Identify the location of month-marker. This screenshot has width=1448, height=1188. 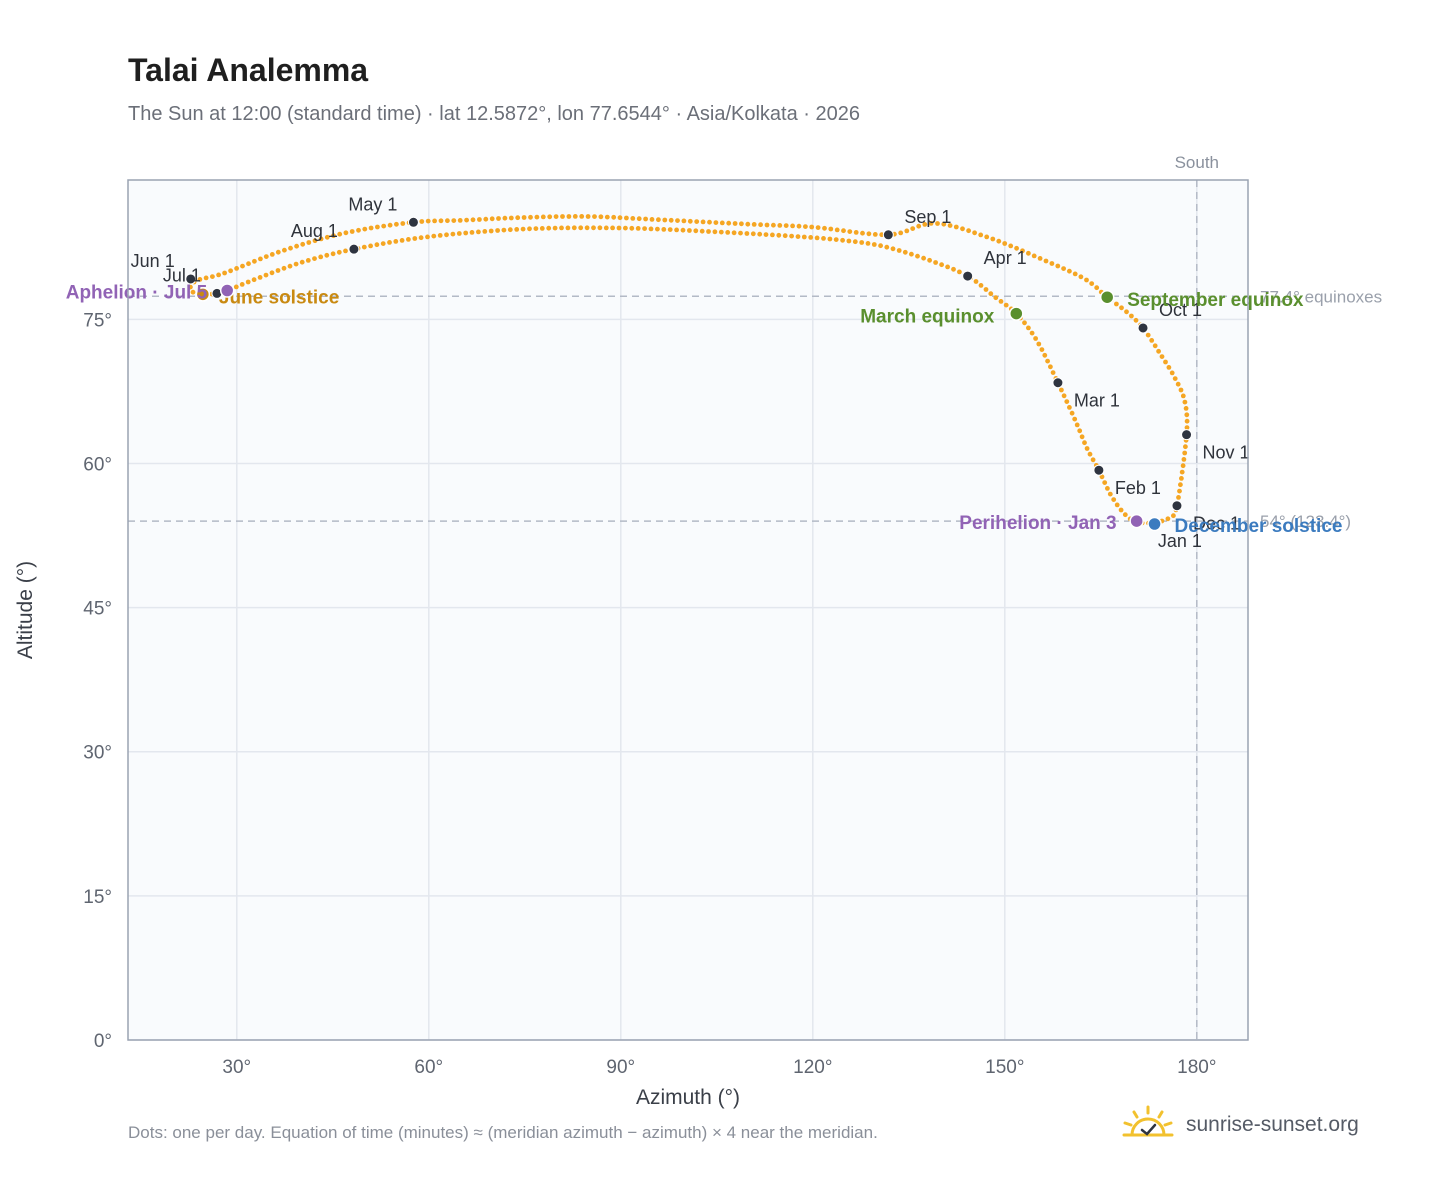
(191, 279).